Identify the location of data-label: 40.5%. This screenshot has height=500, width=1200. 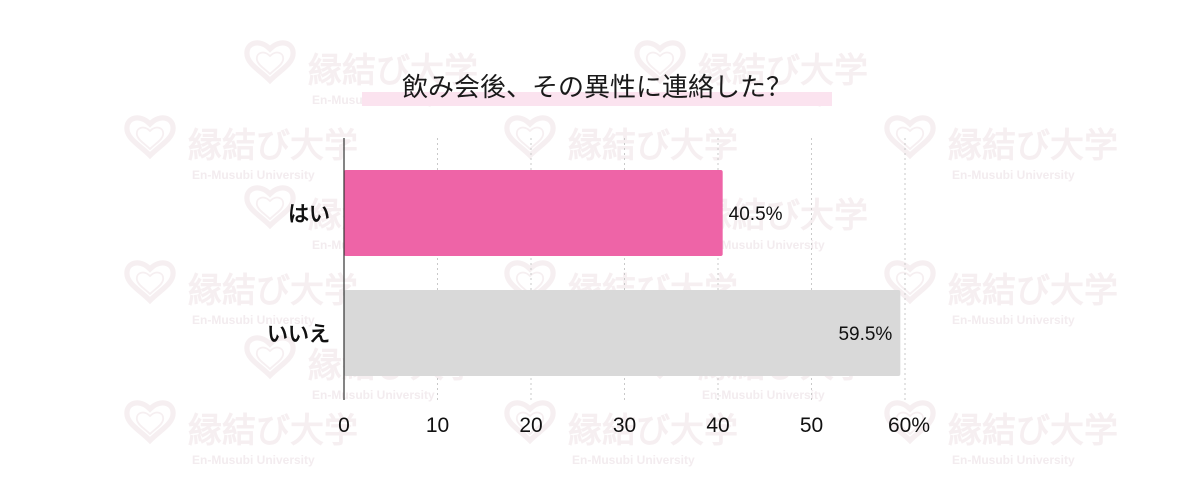
(756, 214).